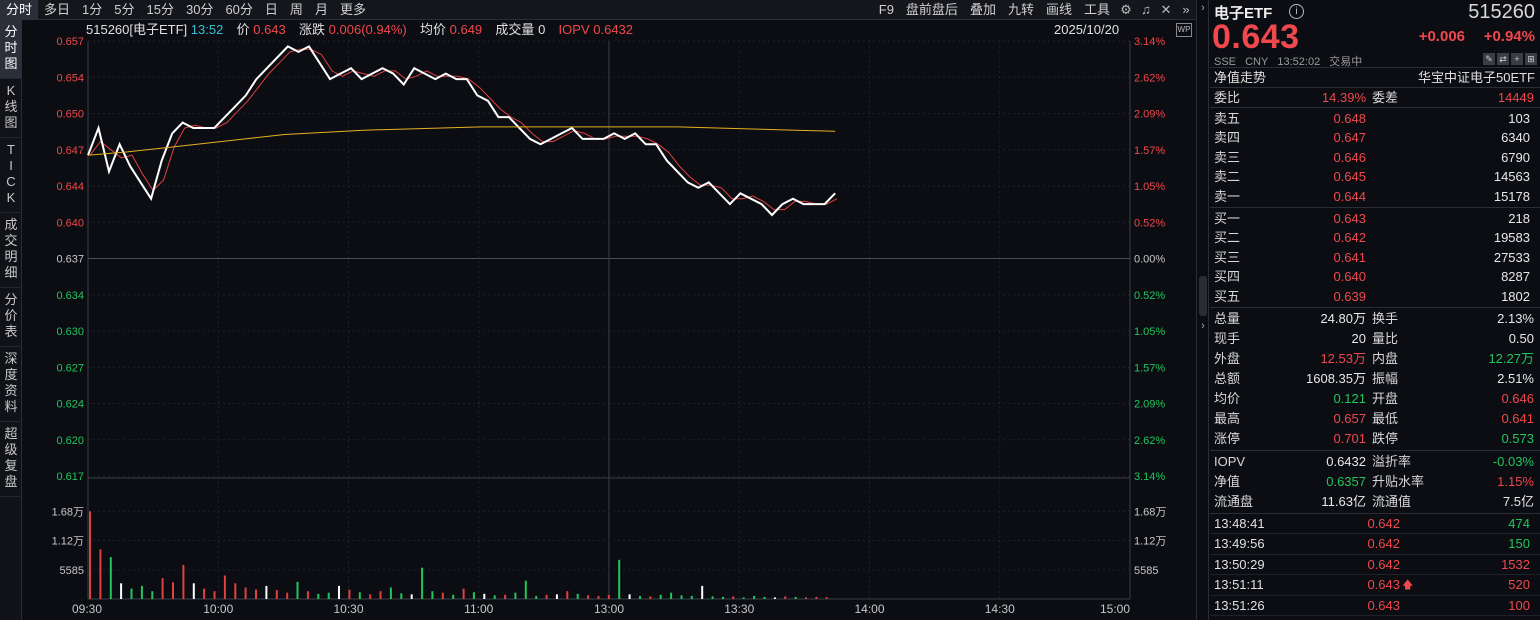 The height and width of the screenshot is (620, 1540). Describe the element at coordinates (11, 49) in the screenshot. I see `view-tab-0: 分时图` at that location.